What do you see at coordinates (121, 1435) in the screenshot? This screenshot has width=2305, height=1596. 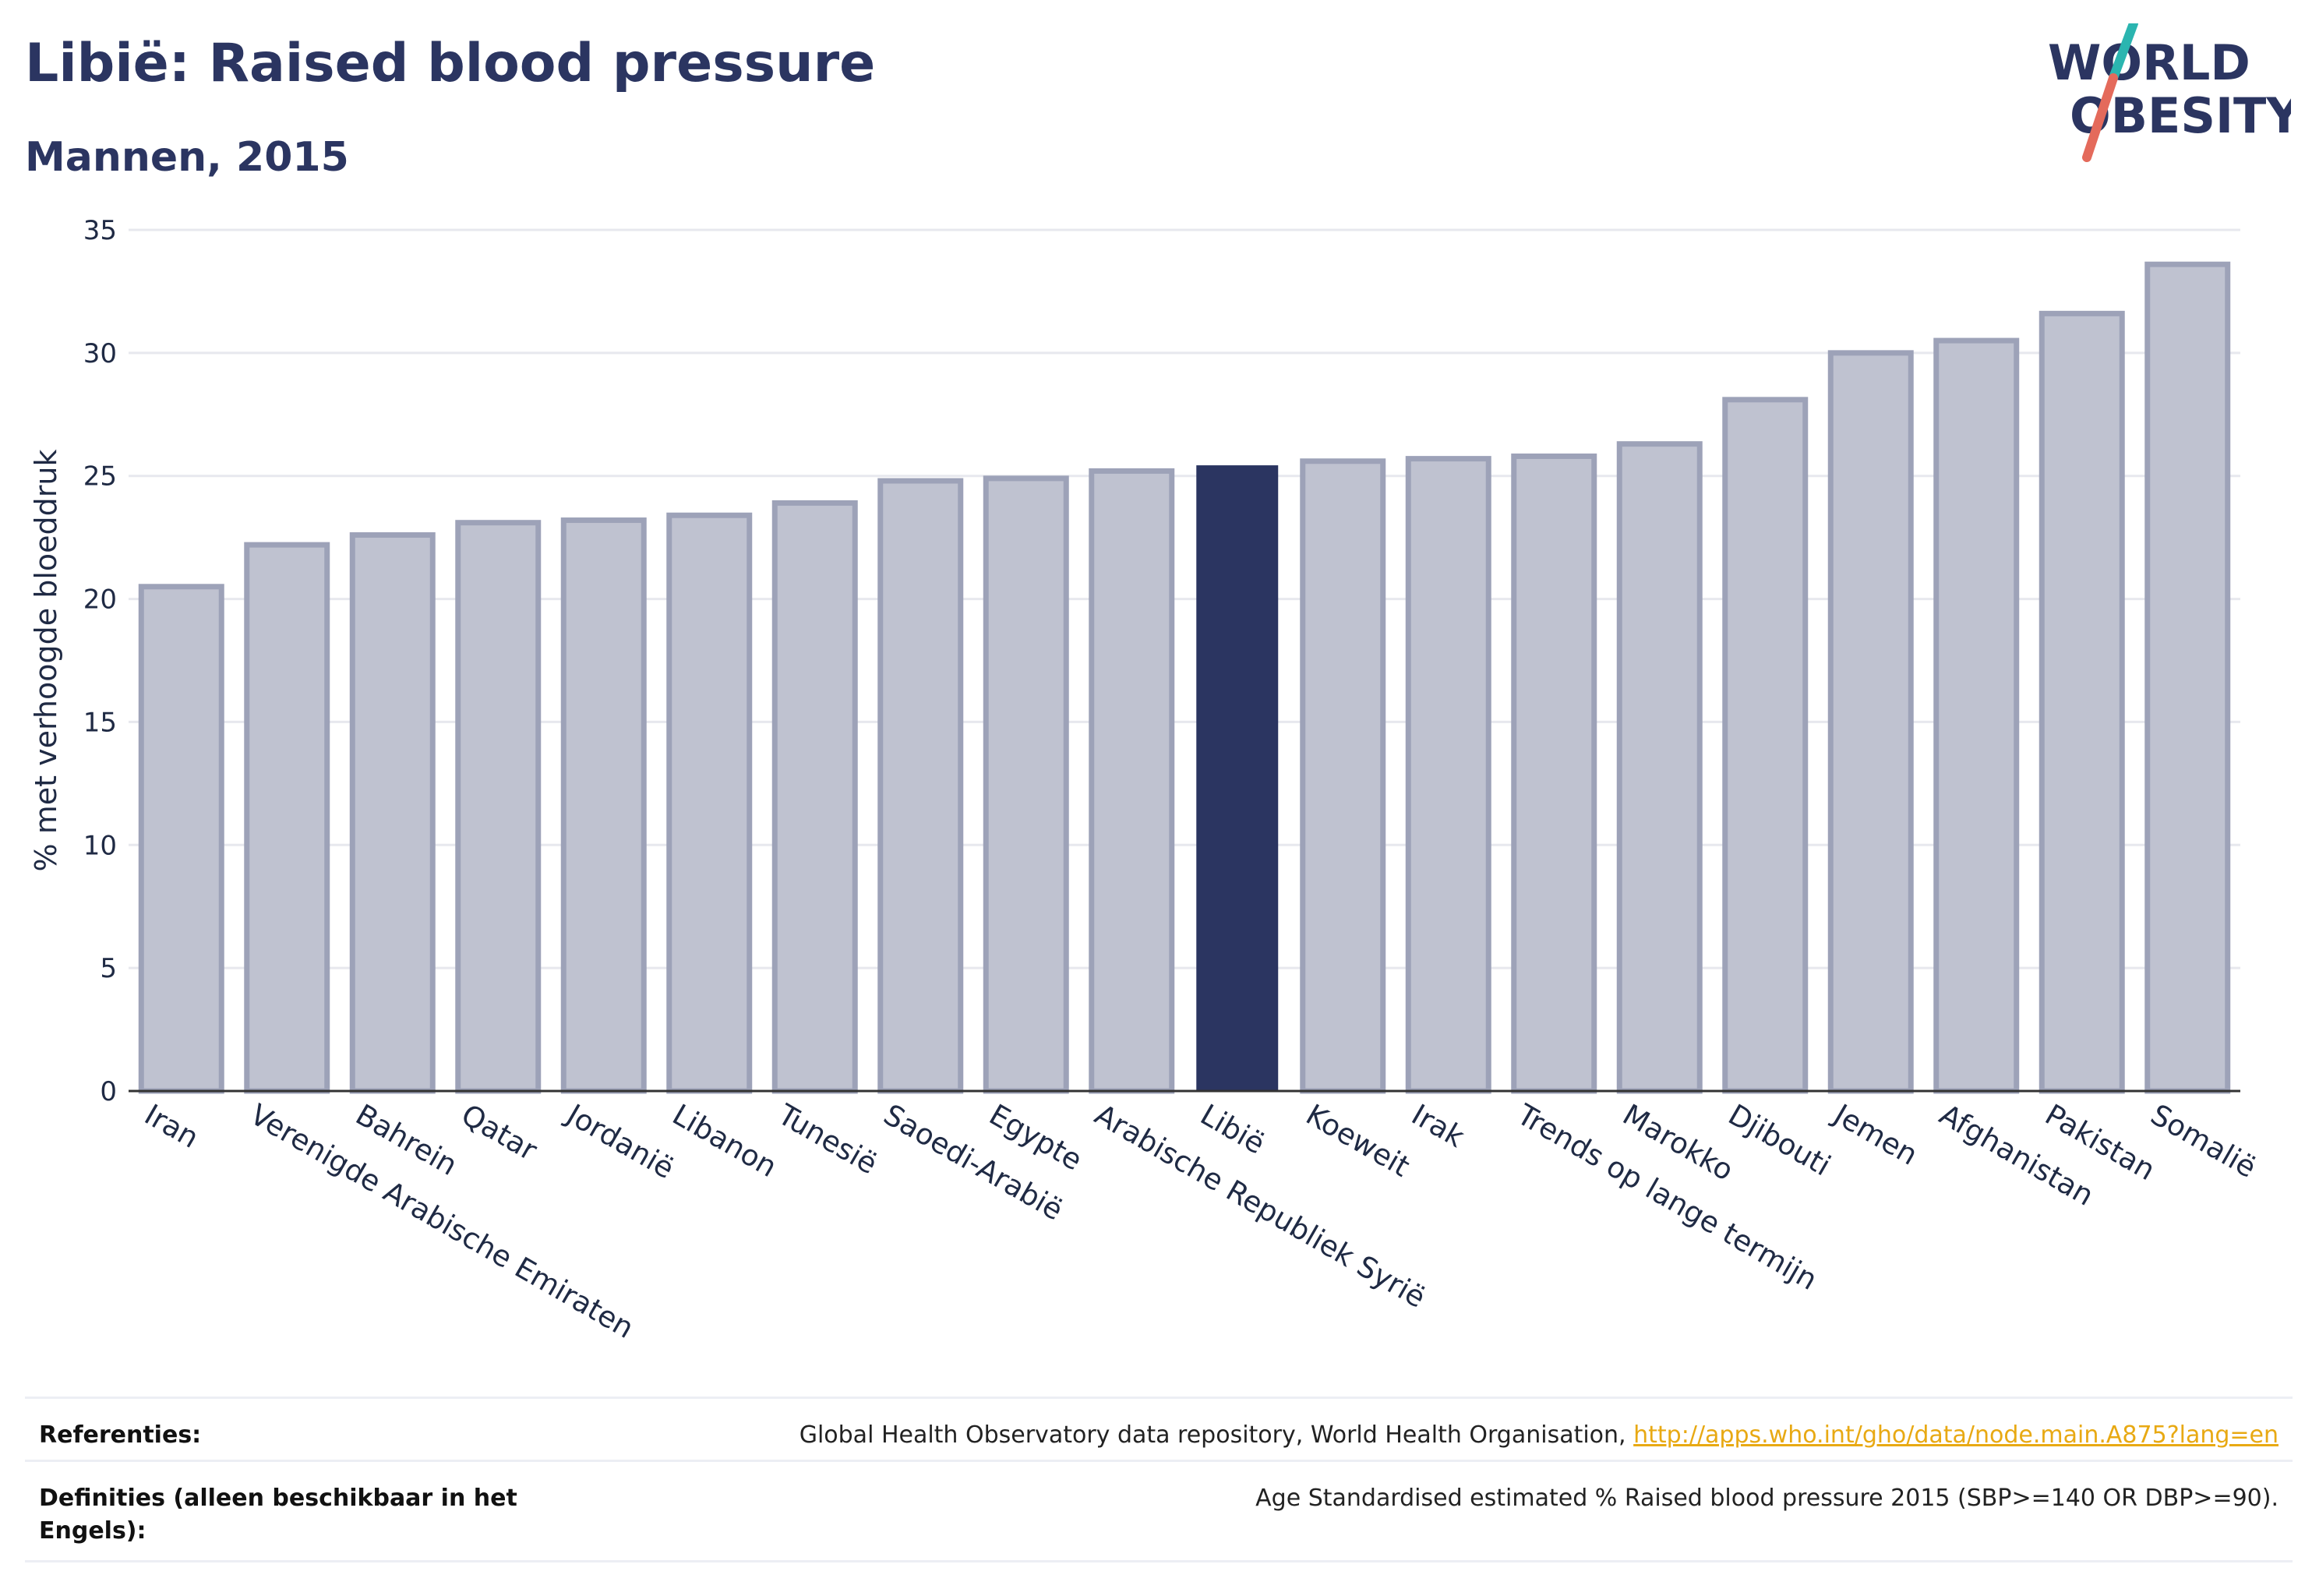 I see `references-label: Referenties:` at bounding box center [121, 1435].